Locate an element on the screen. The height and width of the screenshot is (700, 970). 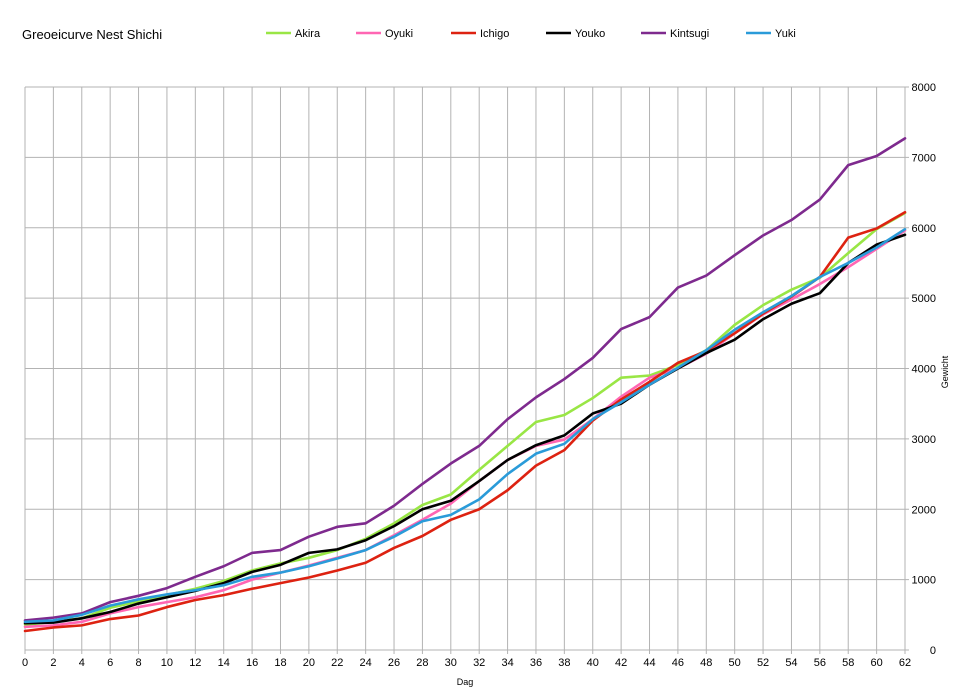
x-tick-label-16: 16 is located at coordinates (252, 663).